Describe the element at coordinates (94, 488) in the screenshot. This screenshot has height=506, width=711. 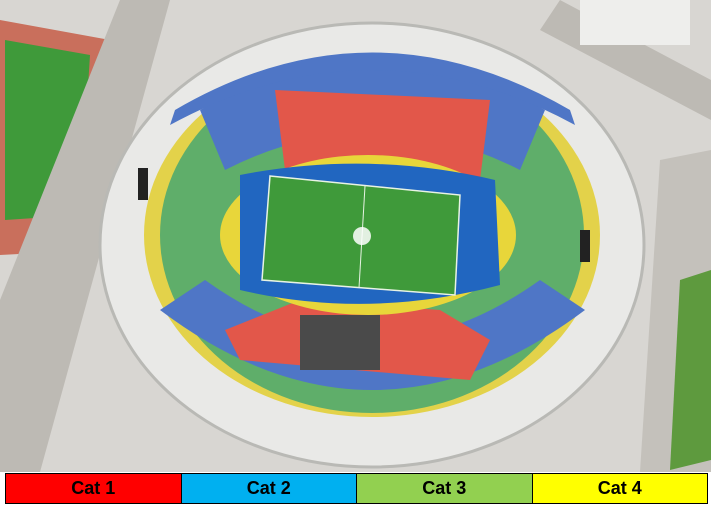
I see `legend-item: Cat 1` at that location.